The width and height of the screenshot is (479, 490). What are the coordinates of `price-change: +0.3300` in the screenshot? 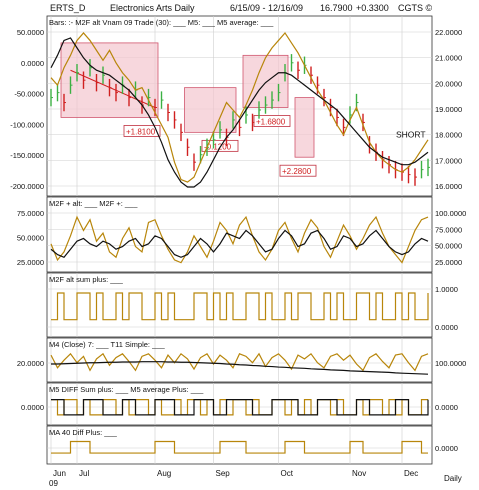 It's located at (372, 8).